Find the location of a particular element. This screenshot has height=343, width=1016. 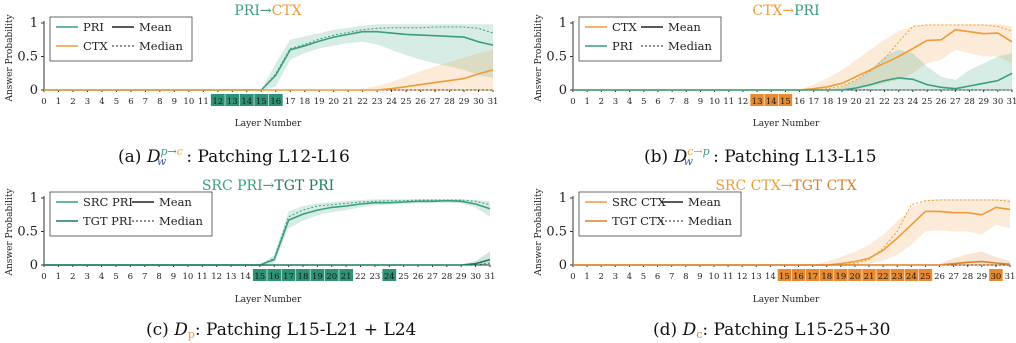

caption-c: (c) Dp: Patching L15-L21 + L24 is located at coordinates (281, 330).